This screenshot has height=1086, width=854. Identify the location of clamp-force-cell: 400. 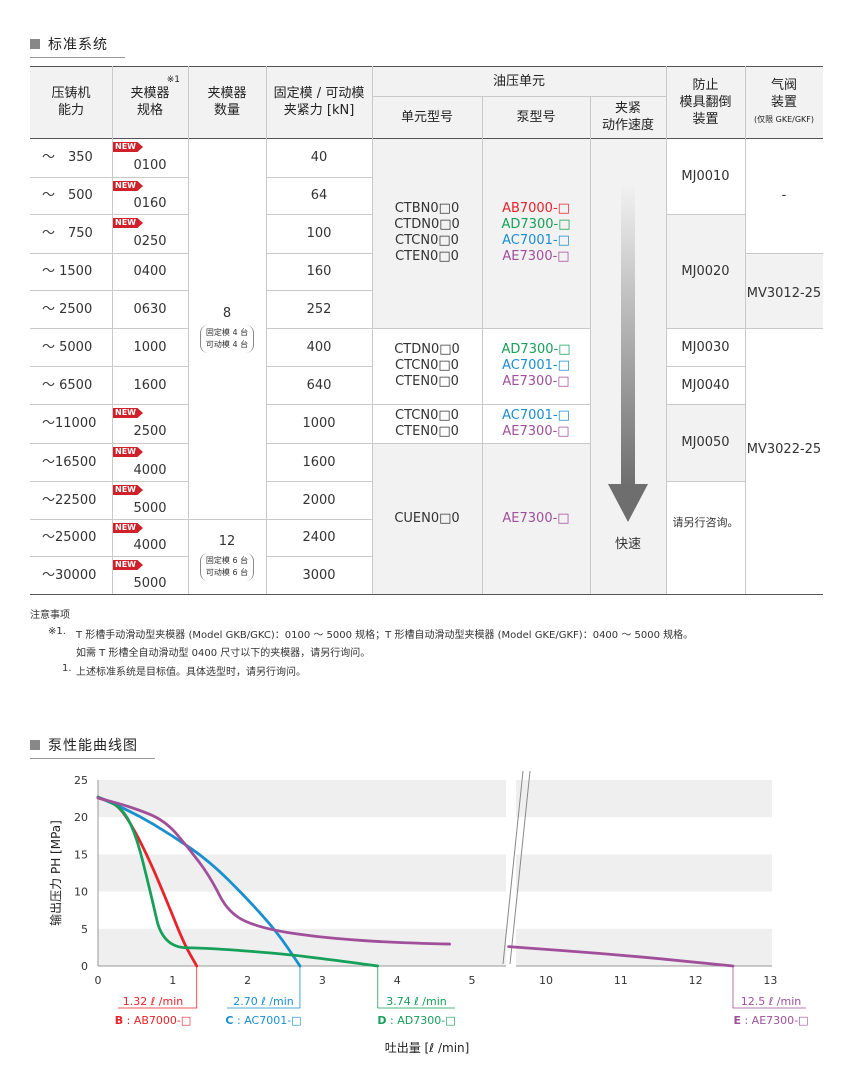
(319, 347).